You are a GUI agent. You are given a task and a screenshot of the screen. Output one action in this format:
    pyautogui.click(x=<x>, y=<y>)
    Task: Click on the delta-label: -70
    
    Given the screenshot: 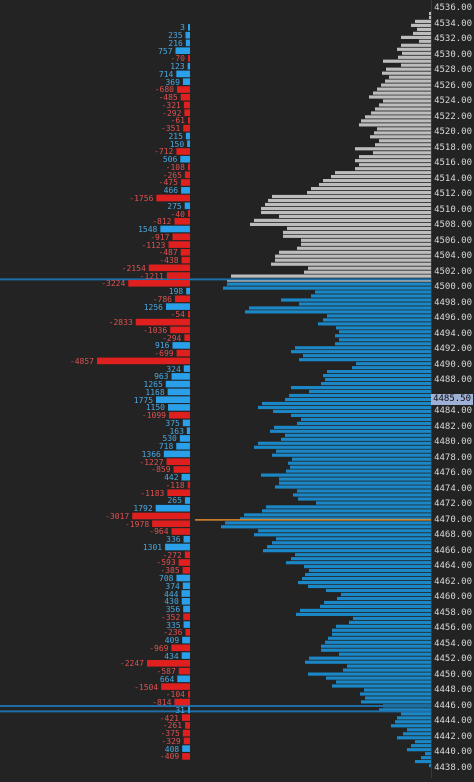 What is the action you would take?
    pyautogui.click(x=177, y=59)
    